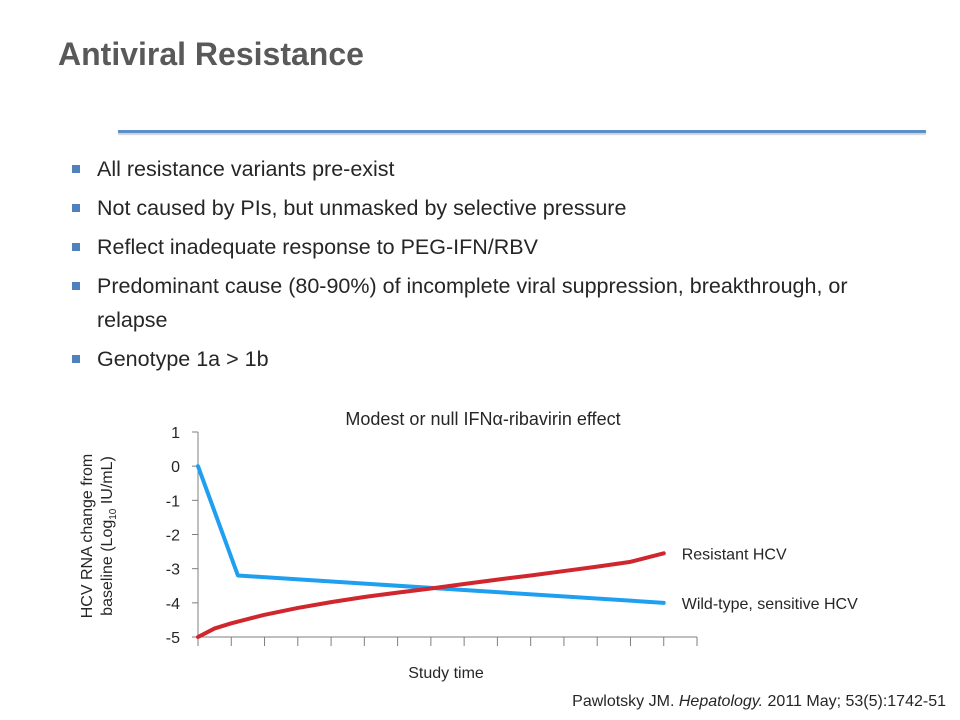 The image size is (960, 720). Describe the element at coordinates (482, 419) in the screenshot. I see `chart-title: Modest or null IFNα-ribavirin effect` at that location.